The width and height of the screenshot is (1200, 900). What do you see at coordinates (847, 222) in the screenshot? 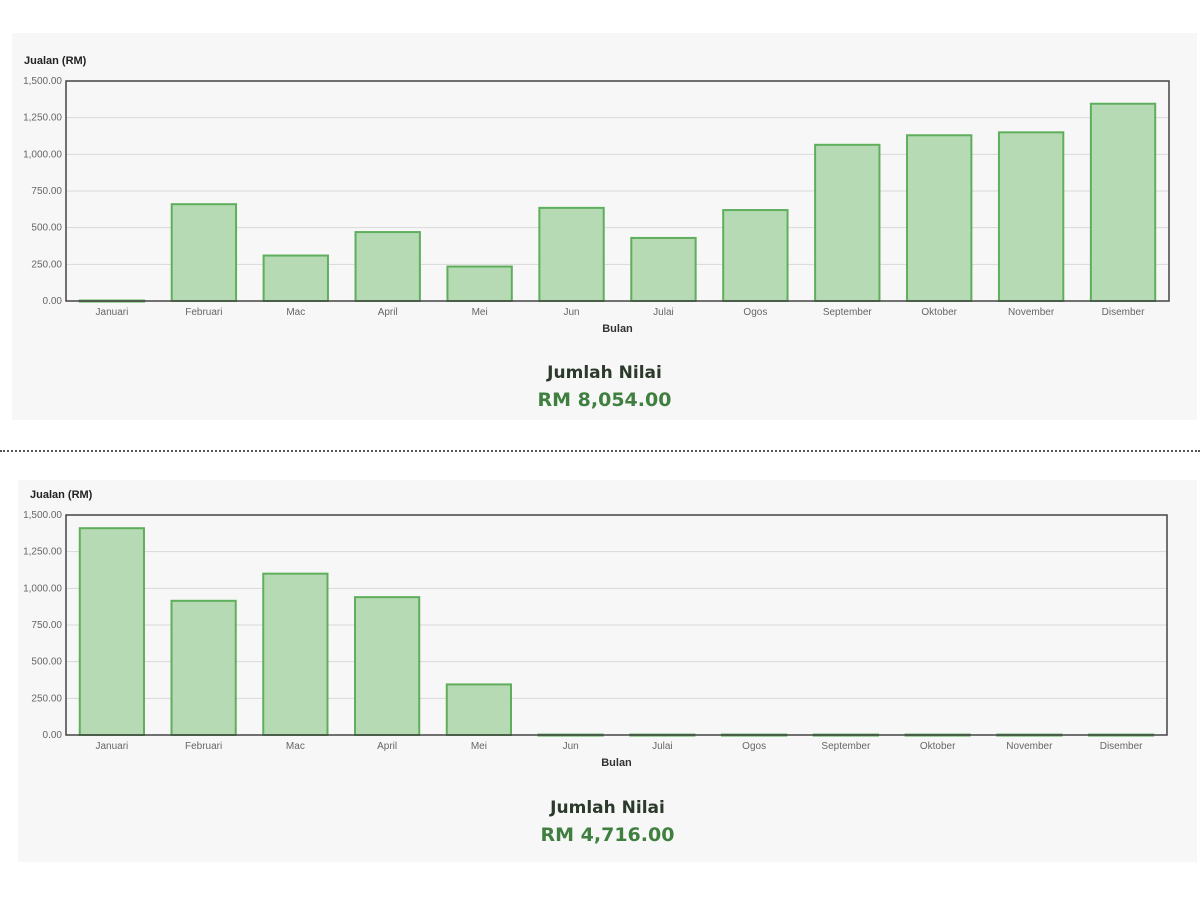
I see `bar-september` at bounding box center [847, 222].